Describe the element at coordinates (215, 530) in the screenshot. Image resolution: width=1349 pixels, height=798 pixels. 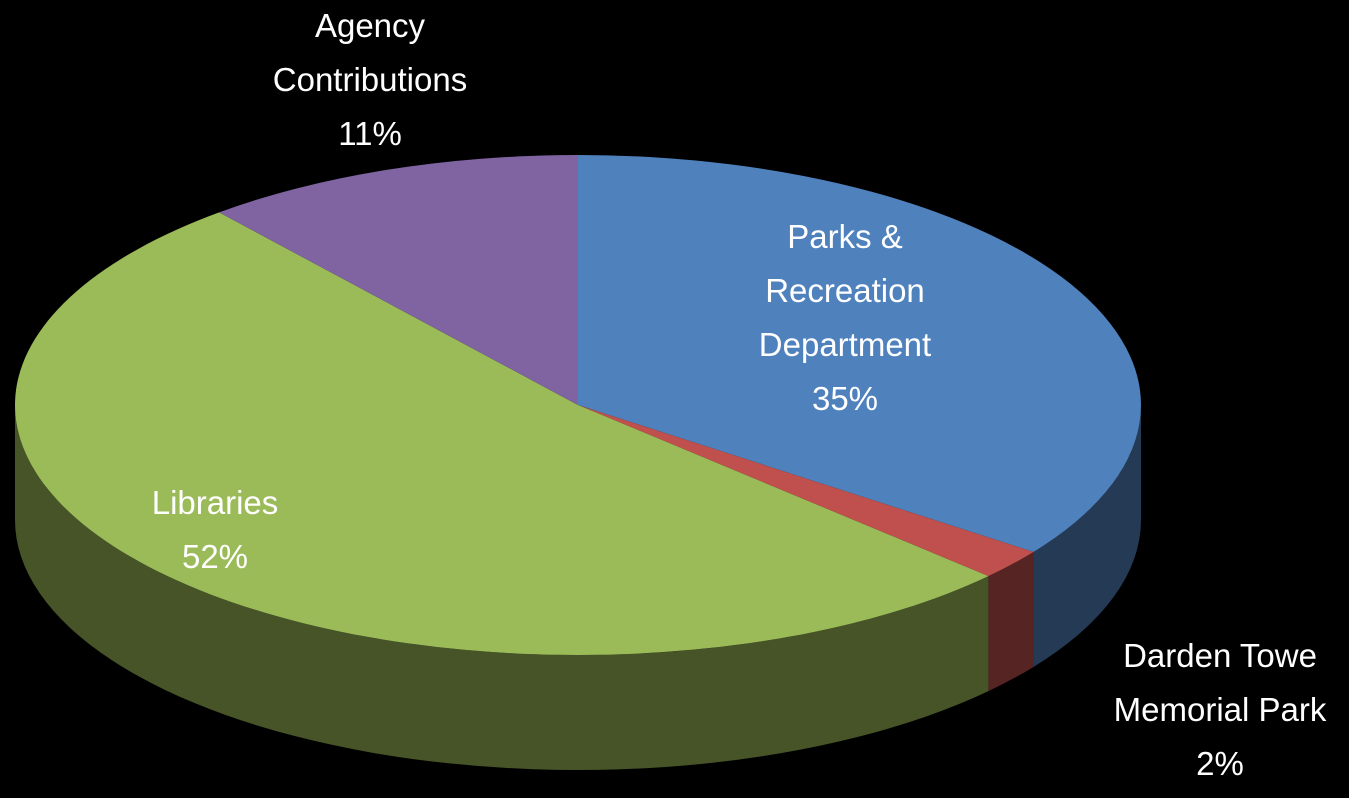
I see `slice-label: Libraries 52%` at that location.